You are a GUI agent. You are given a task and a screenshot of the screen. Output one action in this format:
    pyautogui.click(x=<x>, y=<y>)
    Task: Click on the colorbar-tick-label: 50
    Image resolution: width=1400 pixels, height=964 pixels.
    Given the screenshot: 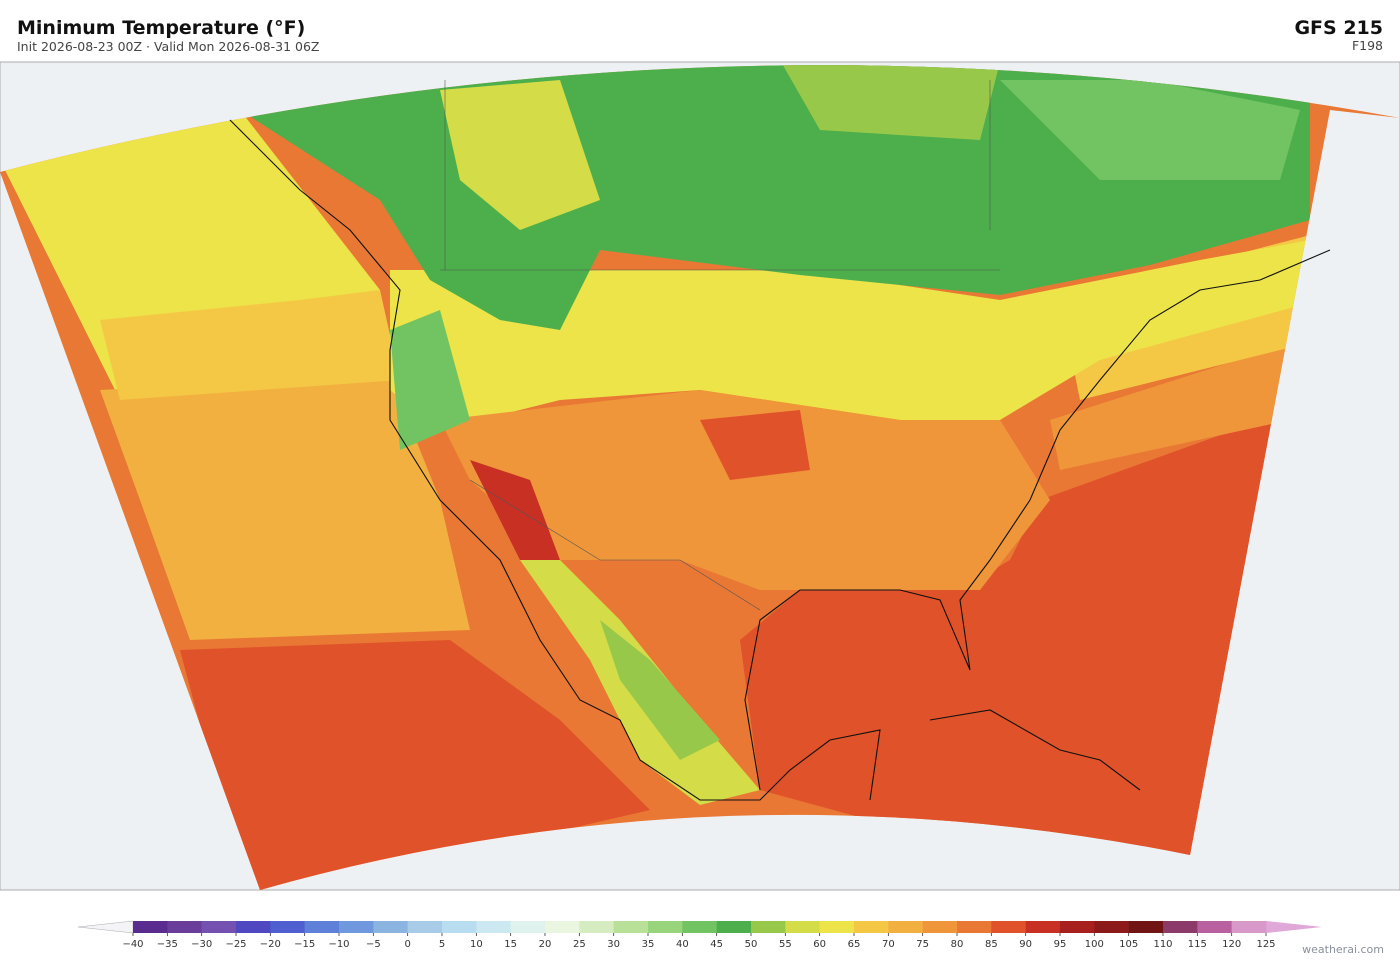 What is the action you would take?
    pyautogui.click(x=751, y=944)
    